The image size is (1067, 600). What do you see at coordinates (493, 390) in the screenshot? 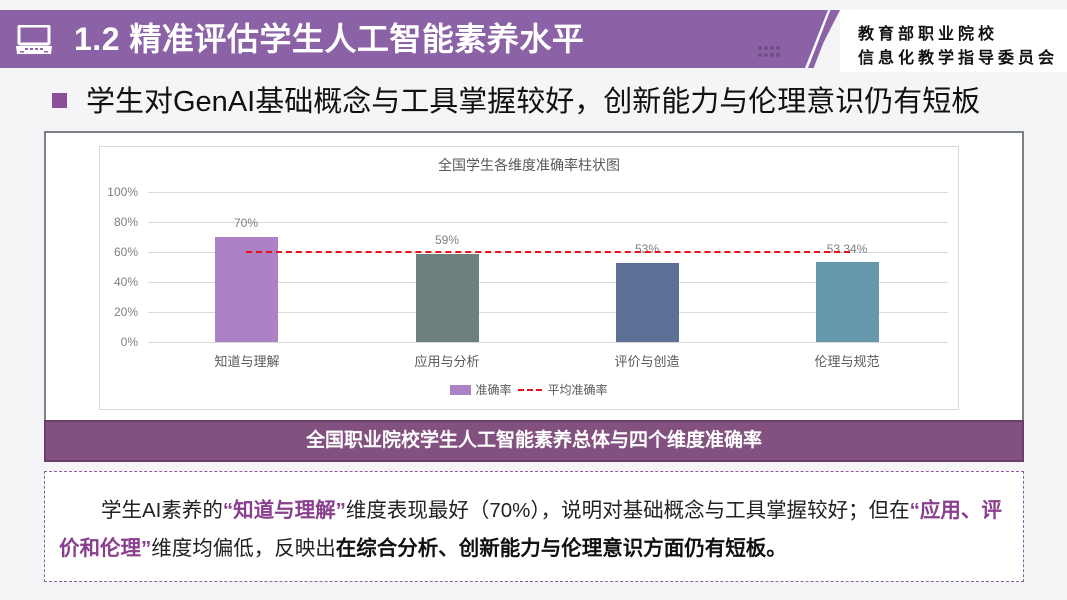
I see `legend-label-accuracy: 准确率` at bounding box center [493, 390].